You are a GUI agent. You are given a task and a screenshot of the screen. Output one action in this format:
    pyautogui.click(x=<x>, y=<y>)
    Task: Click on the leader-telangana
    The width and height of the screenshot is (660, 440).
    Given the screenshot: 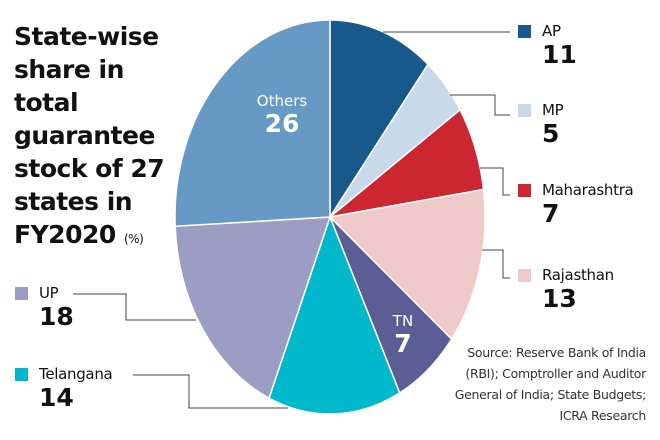 What is the action you would take?
    pyautogui.click(x=210, y=391)
    